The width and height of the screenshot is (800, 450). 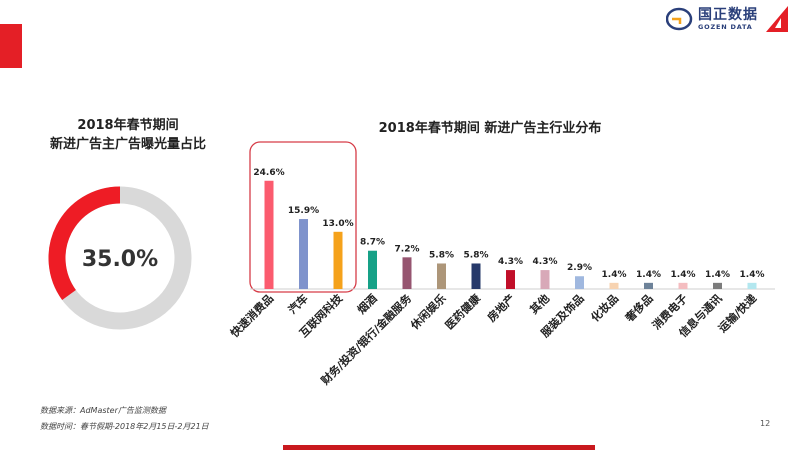 I want to click on logo-corner-icon, so click(x=777, y=19).